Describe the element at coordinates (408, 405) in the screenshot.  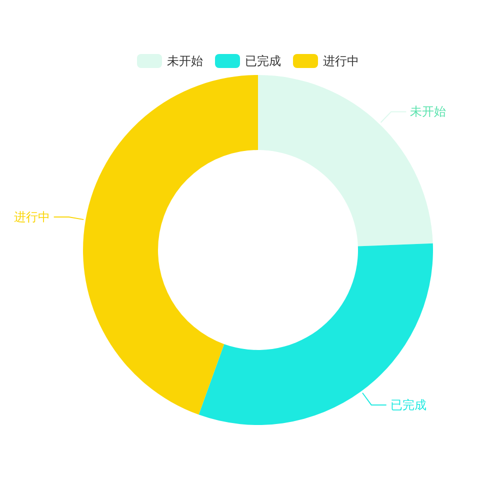
I see `slice-label: 已完成` at that location.